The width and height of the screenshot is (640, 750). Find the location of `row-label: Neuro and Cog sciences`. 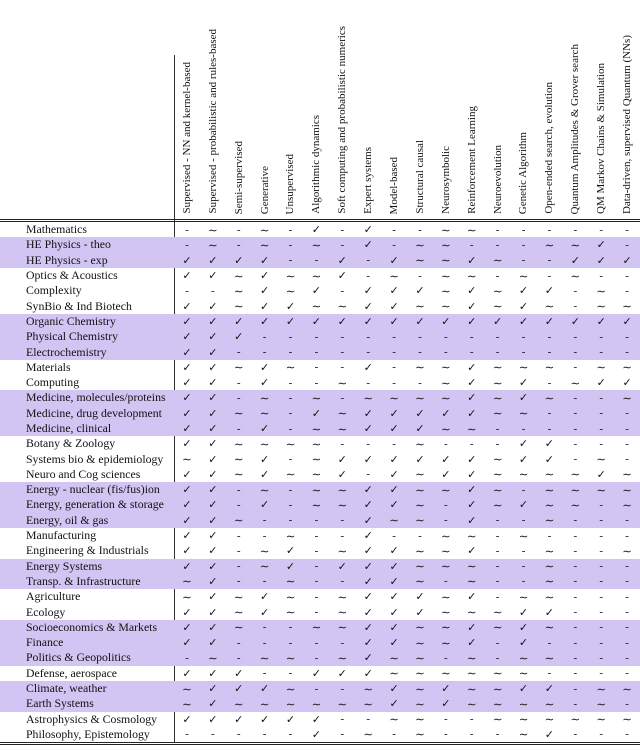

row-label: Neuro and Cog sciences is located at coordinates (83, 473).